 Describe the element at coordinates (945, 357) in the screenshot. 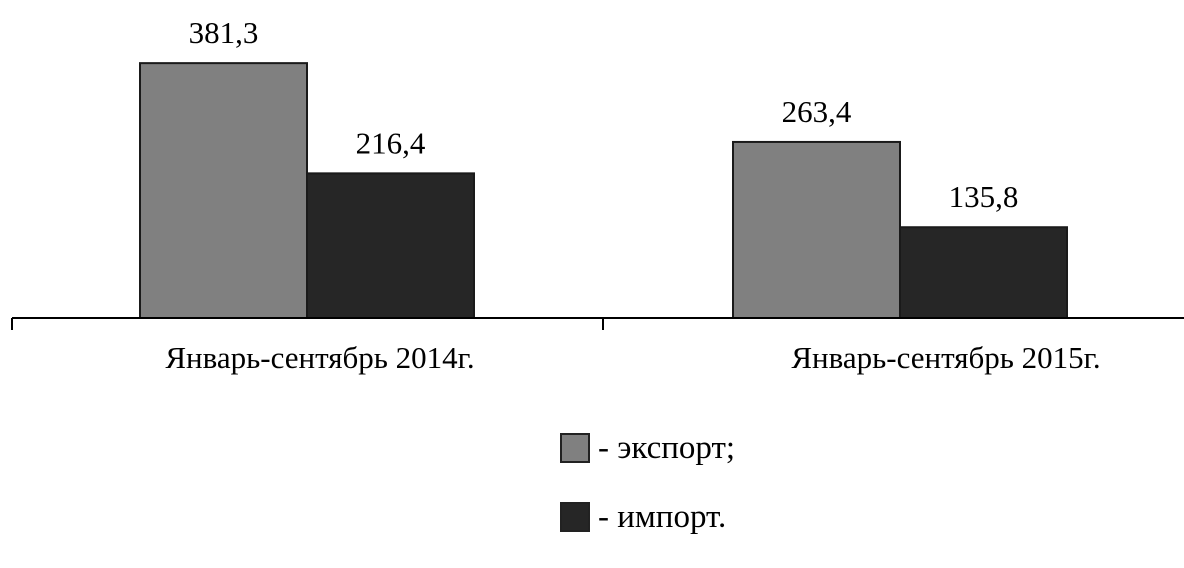

I see `x-tick-label-2015: Январь-сентябрь 2015г.` at that location.